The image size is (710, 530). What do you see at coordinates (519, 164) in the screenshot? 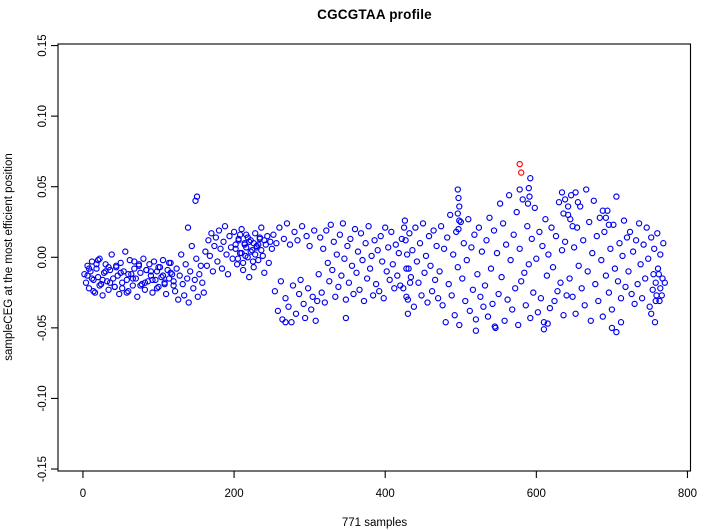
I see `highlight-point` at bounding box center [519, 164].